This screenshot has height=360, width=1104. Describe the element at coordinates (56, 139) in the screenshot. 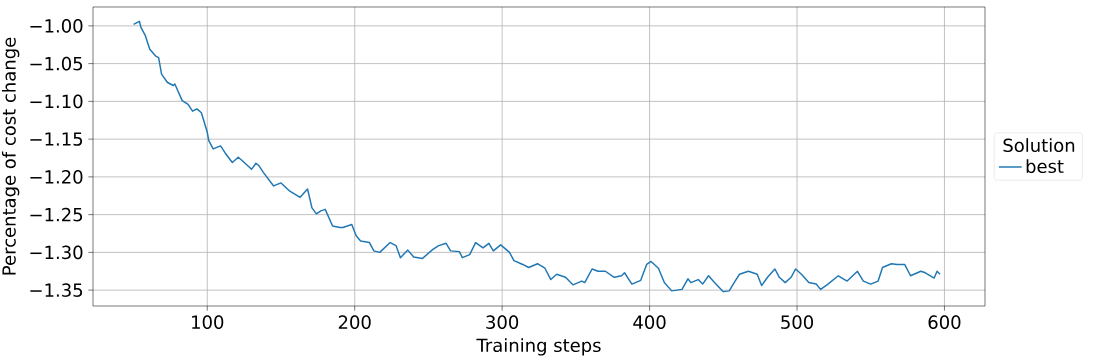

I see `y-tick-label: −1.15` at that location.